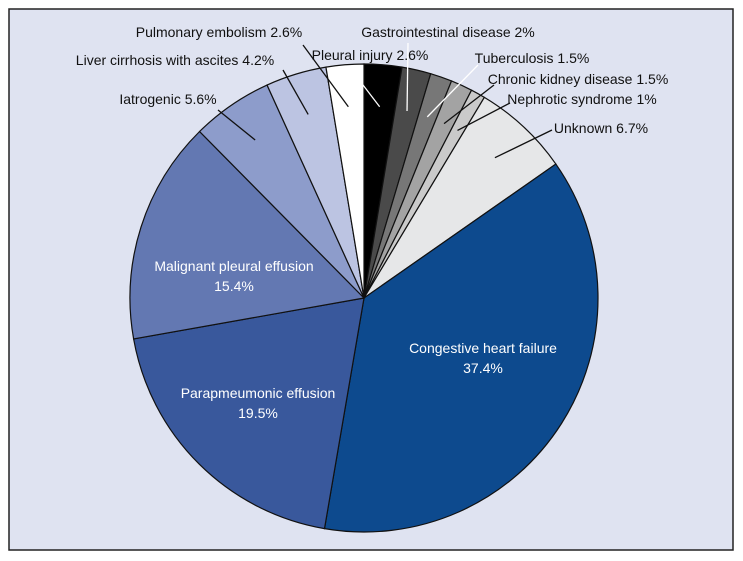  I want to click on slice-parapmeumonic-effusion, so click(248, 413).